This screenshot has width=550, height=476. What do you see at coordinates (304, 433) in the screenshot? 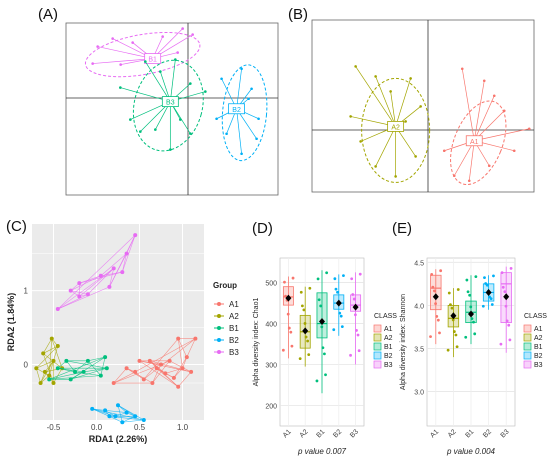
I see `x-tick-label-A2: A2` at bounding box center [304, 433].